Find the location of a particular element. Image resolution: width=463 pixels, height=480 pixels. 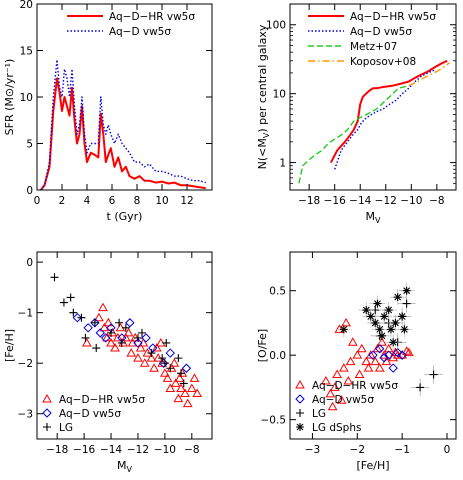

y-axis-label: SFR (M⊙/yr⁻¹) is located at coordinates (9, 97).